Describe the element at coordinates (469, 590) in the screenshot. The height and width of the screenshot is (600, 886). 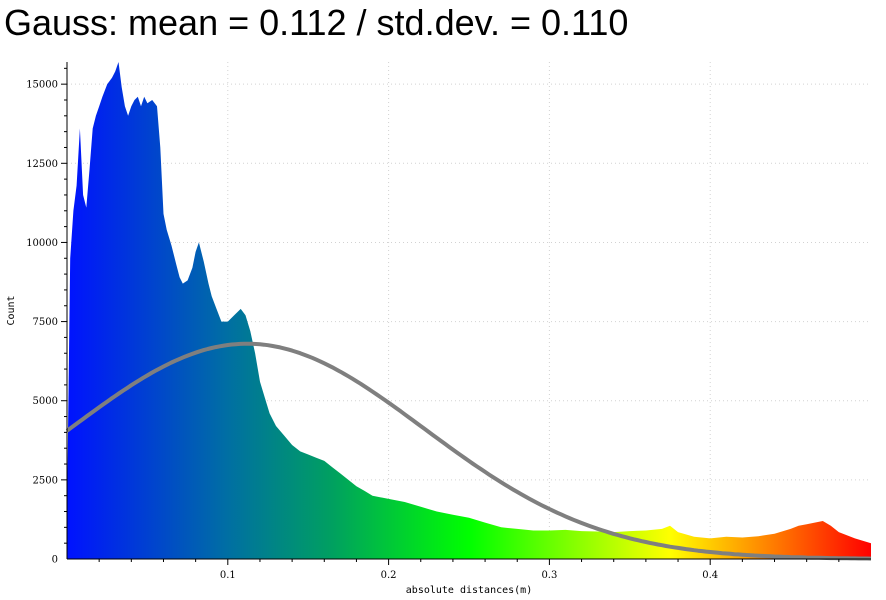
I see `x-axis-label: absolute distances(m)` at that location.